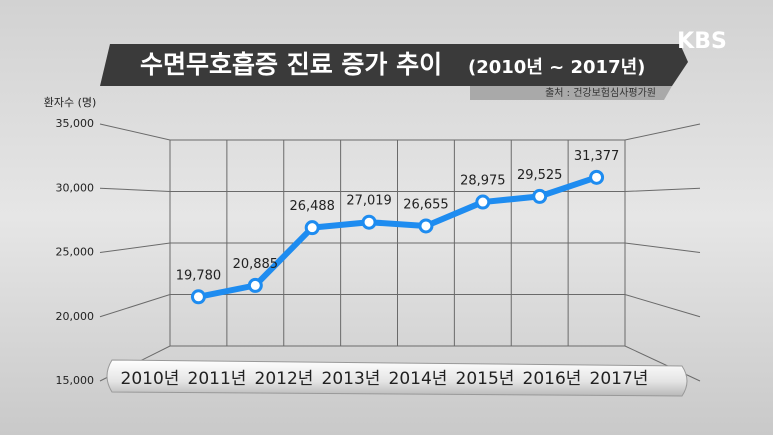 This screenshot has height=435, width=773. What do you see at coordinates (75, 252) in the screenshot?
I see `y-tick-label: 25,000` at bounding box center [75, 252].